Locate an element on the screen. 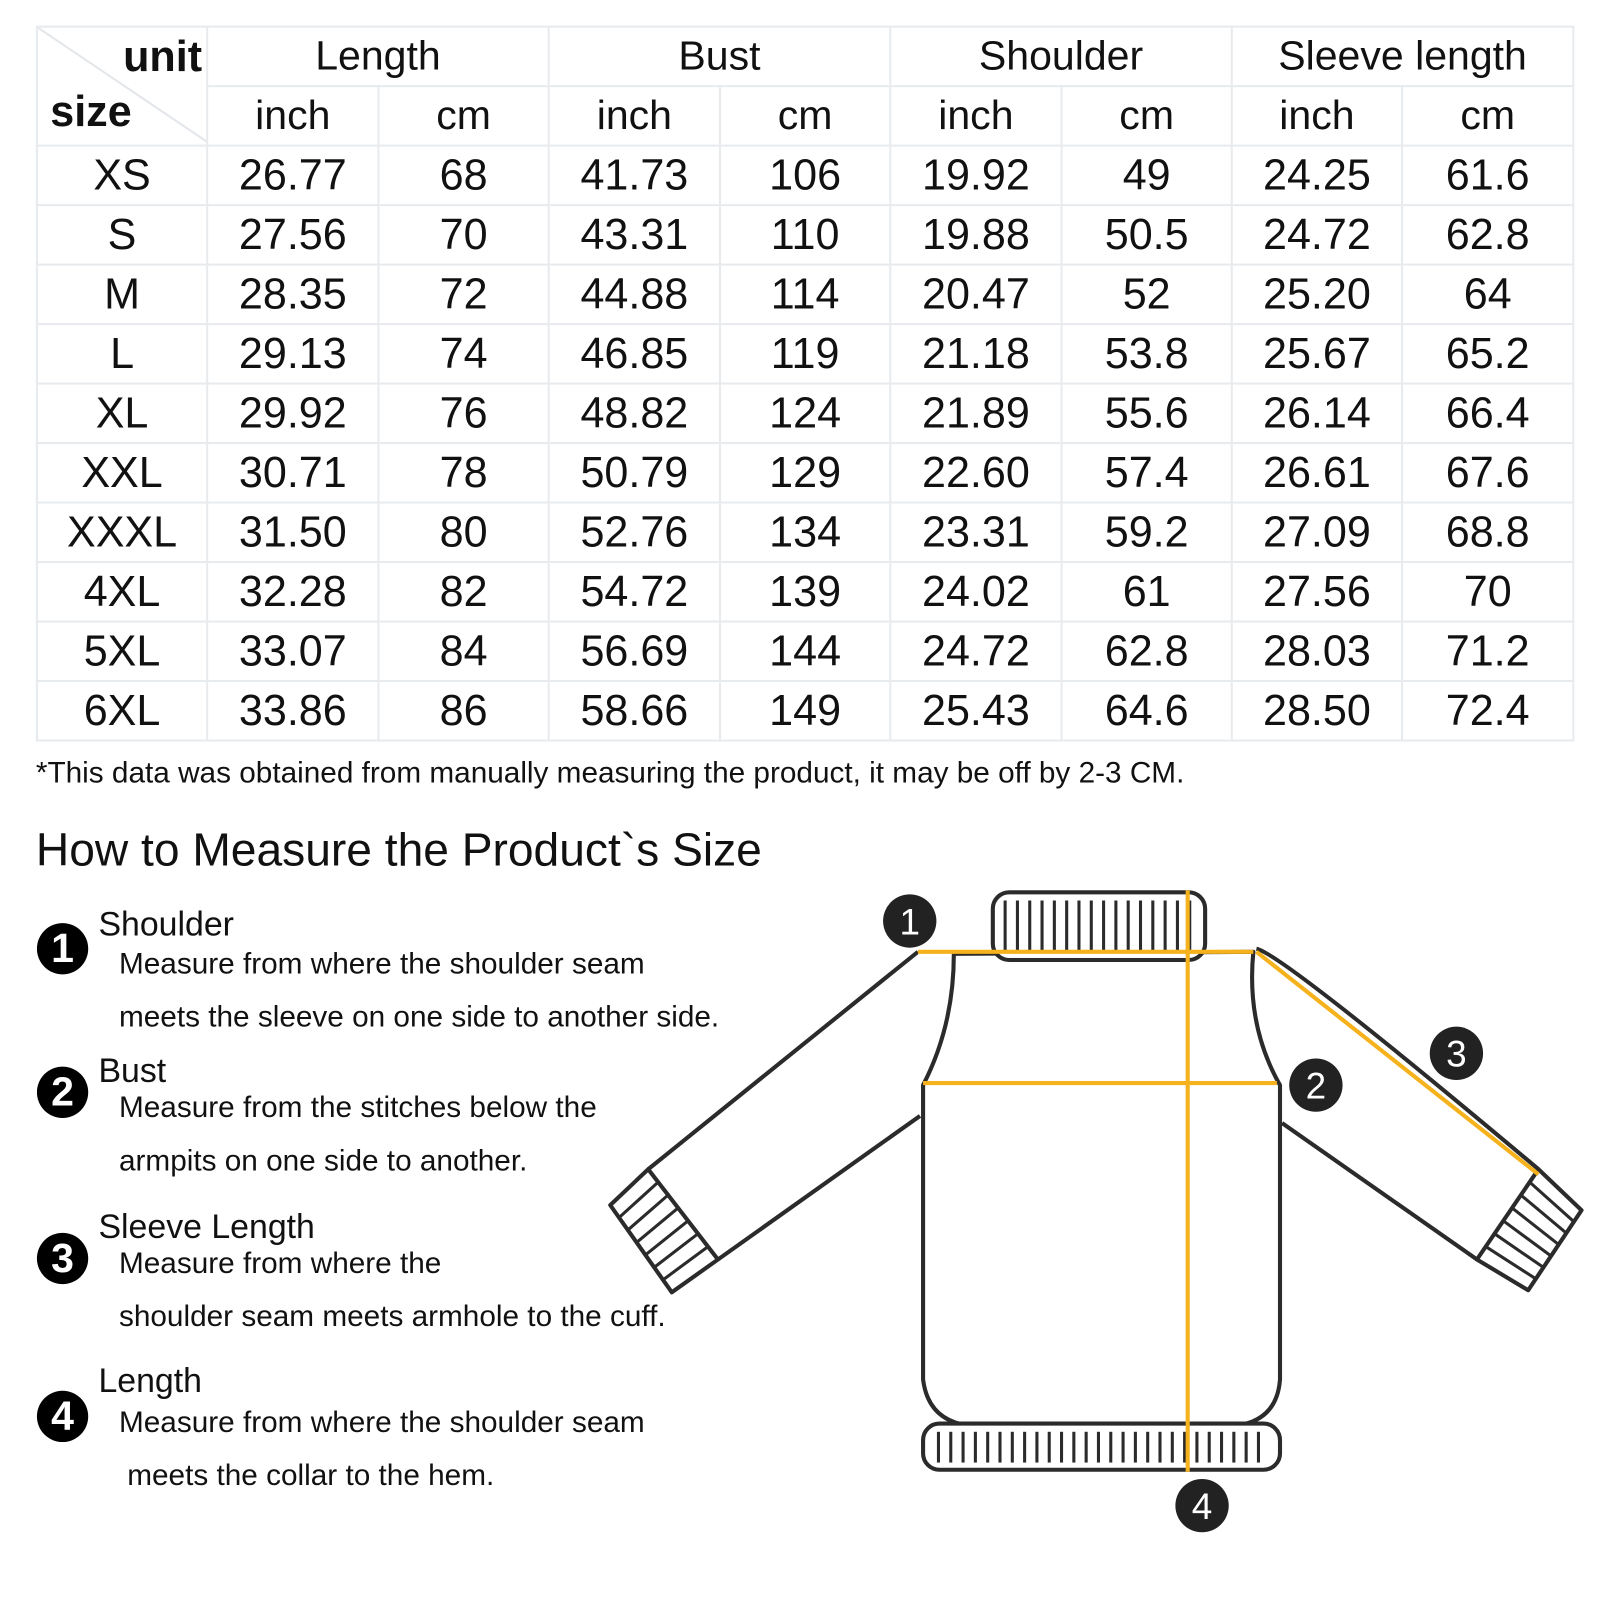 The width and height of the screenshot is (1600, 1600). value-cell: 57.4 is located at coordinates (1146, 473).